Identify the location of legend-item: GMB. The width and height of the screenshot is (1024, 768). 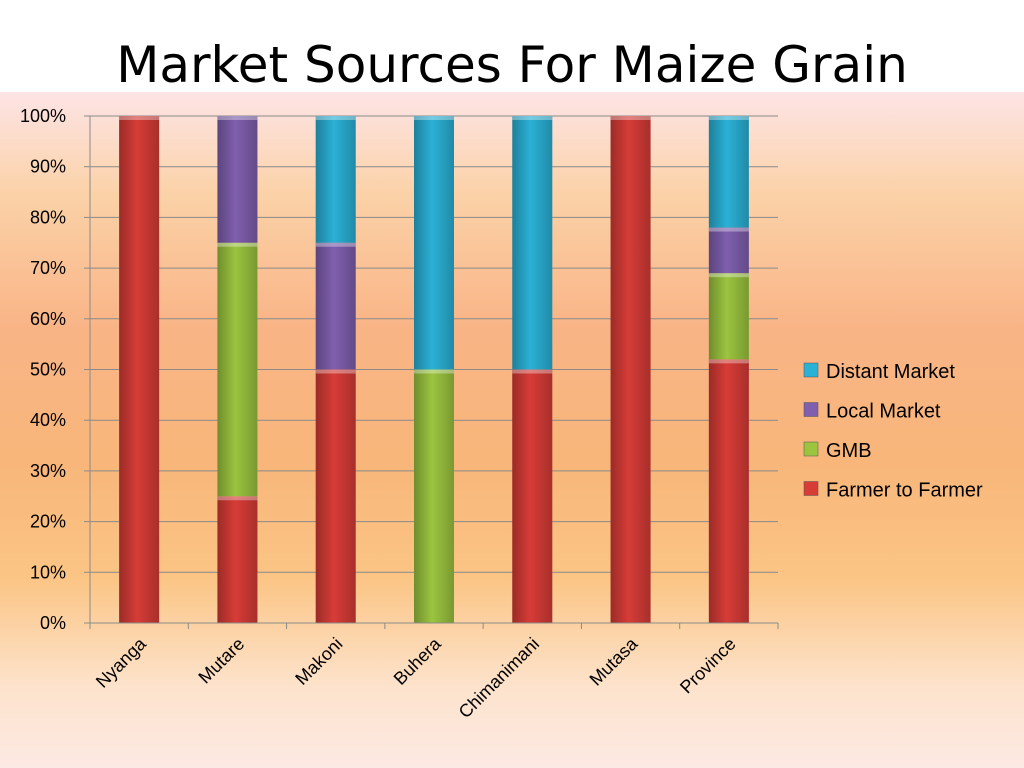
(837, 451).